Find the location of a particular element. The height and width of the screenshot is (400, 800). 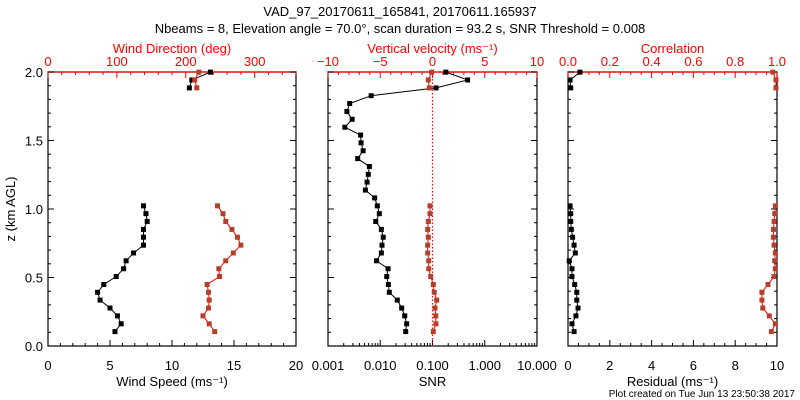

x-tick-label: 20 is located at coordinates (296, 365).